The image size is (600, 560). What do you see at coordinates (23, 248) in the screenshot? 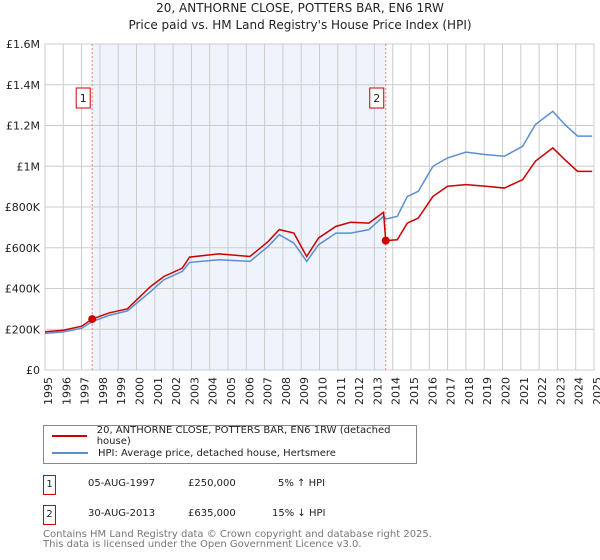
I see `y-tick-label: £600K` at bounding box center [23, 248].